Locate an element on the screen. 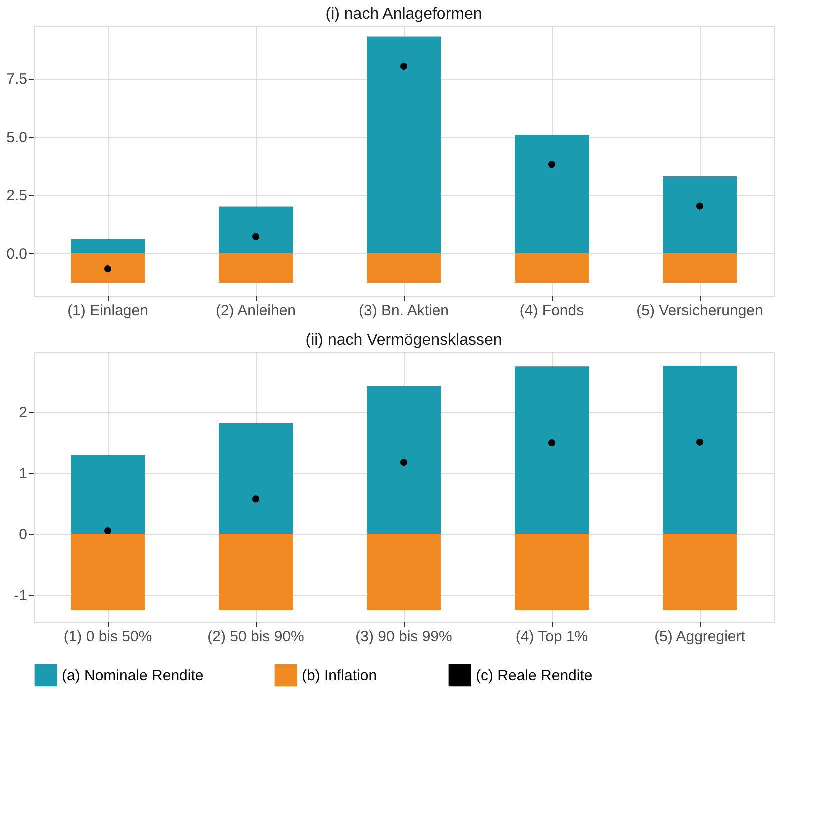 The image size is (831, 815). x-tick-label: (3) Bn. Aktien is located at coordinates (404, 311).